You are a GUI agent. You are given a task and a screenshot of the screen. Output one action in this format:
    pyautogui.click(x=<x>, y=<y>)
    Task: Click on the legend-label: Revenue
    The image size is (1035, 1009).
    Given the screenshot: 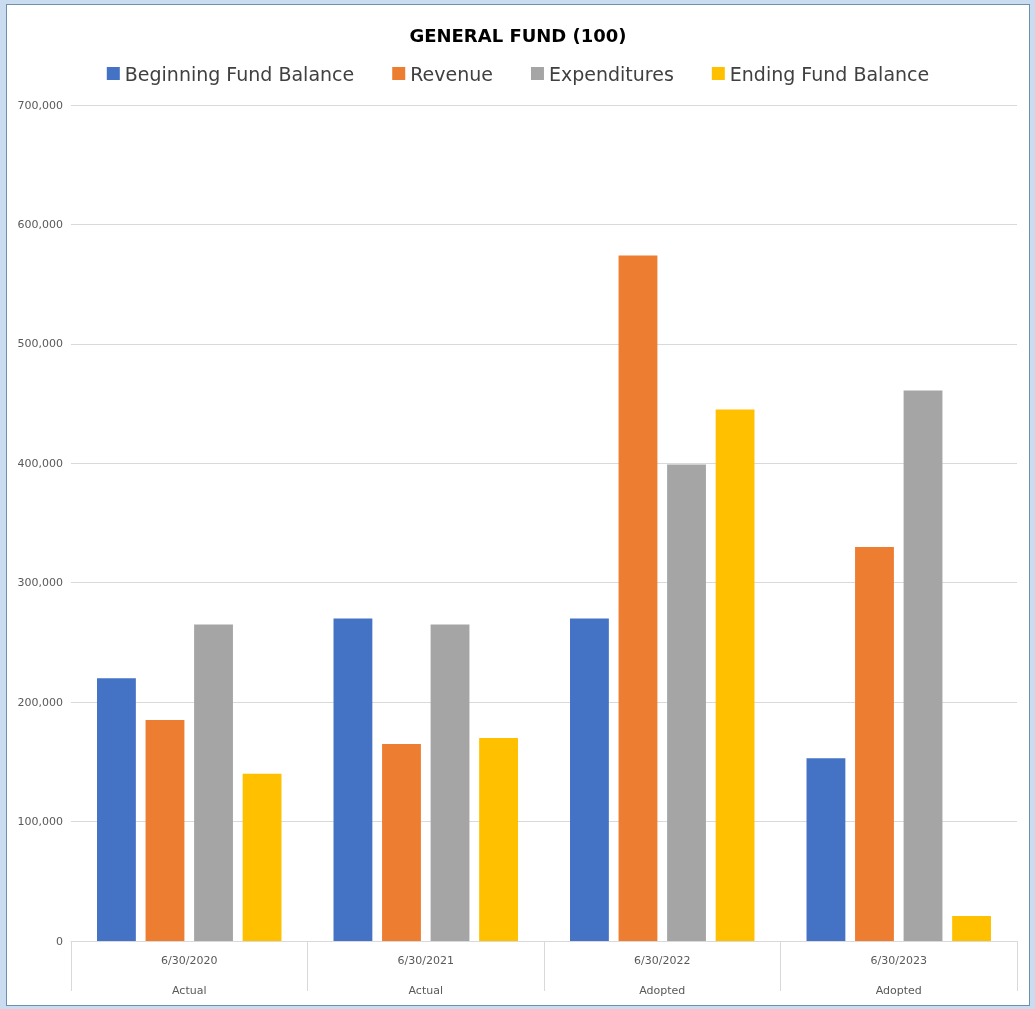 What is the action you would take?
    pyautogui.click(x=451, y=73)
    